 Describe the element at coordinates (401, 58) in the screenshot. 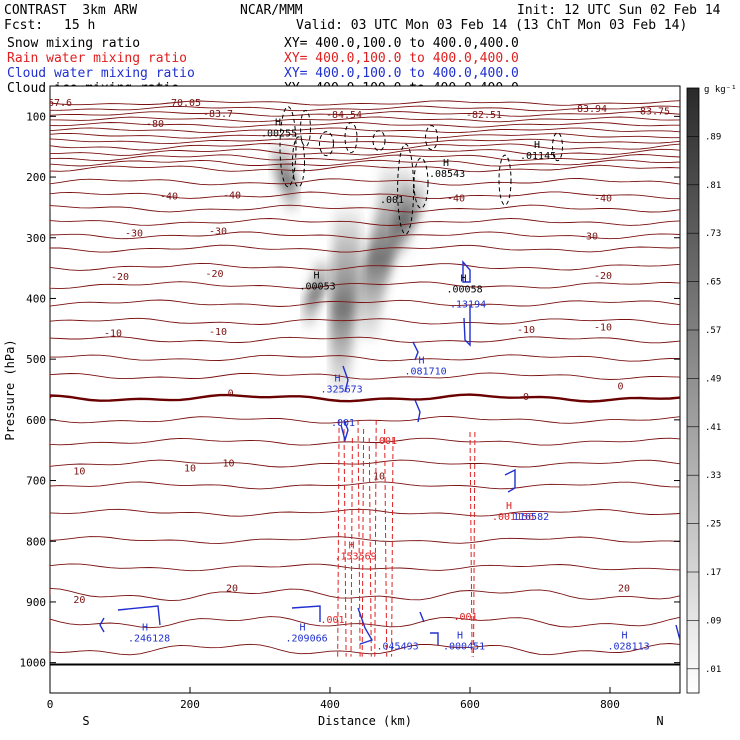

I see `field-rain-xy: XY= 400.0,100.0 to 400.0,400.0` at that location.